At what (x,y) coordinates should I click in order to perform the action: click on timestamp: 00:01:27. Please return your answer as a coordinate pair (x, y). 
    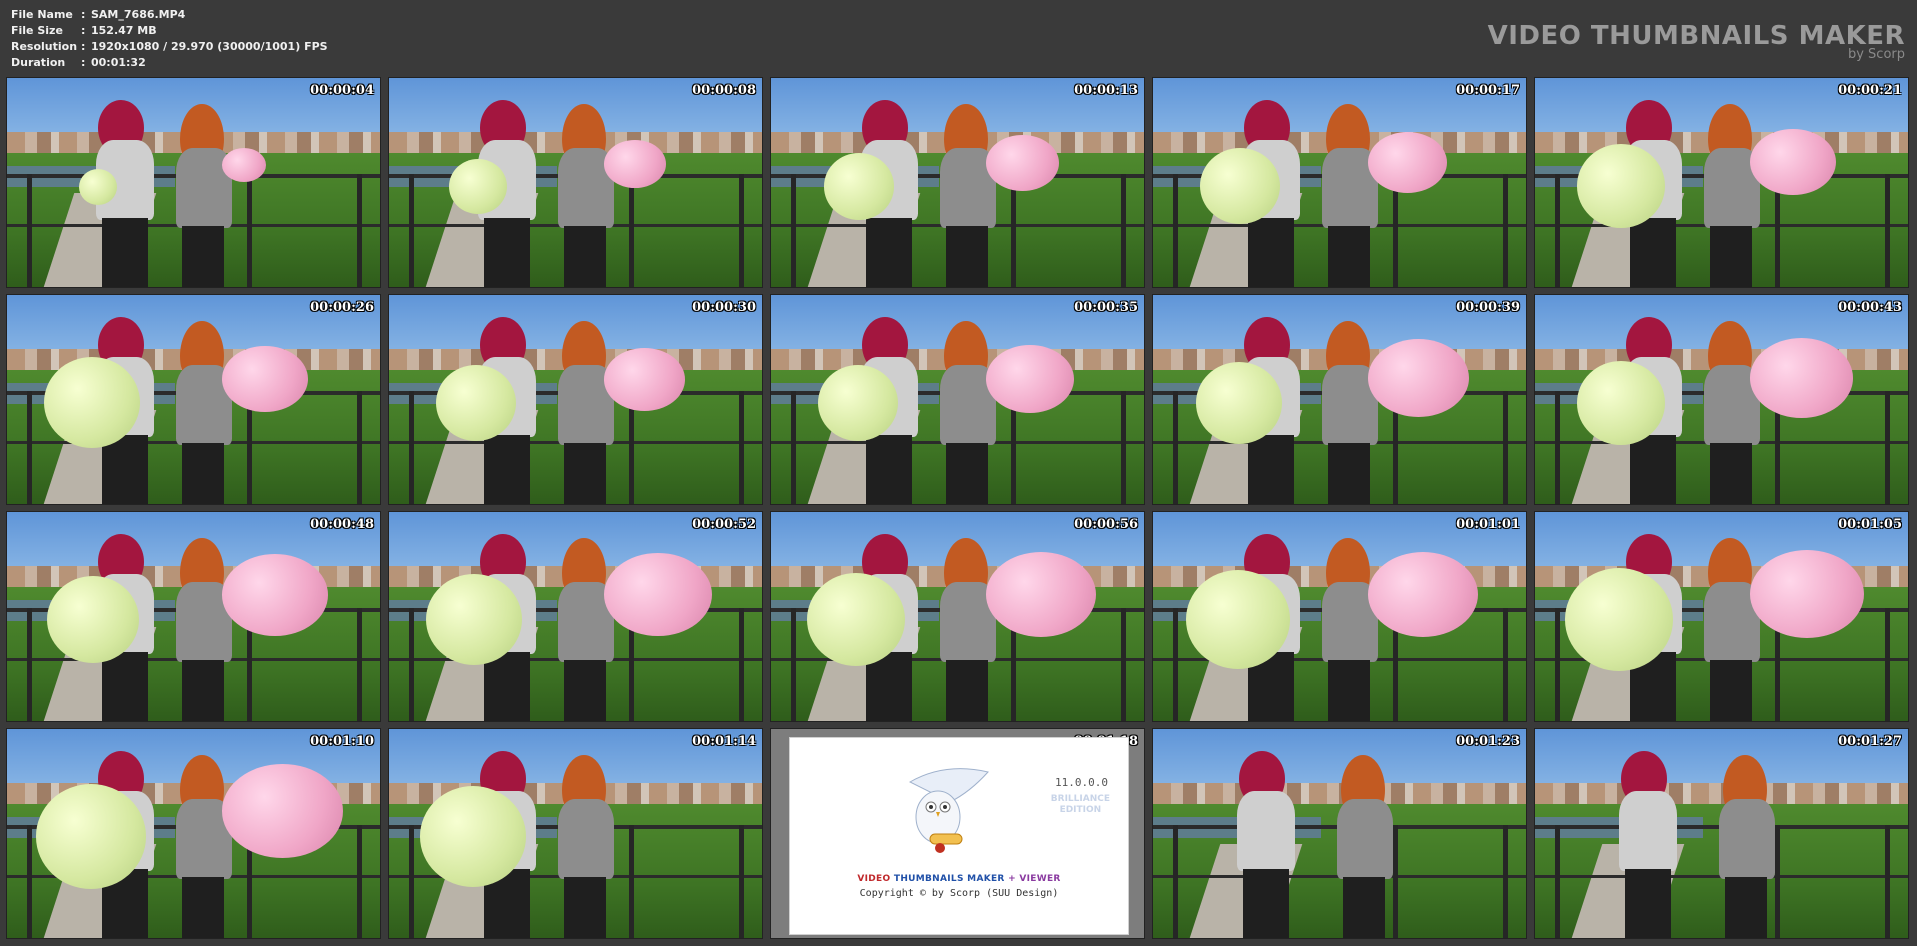
    Looking at the image, I should click on (1870, 741).